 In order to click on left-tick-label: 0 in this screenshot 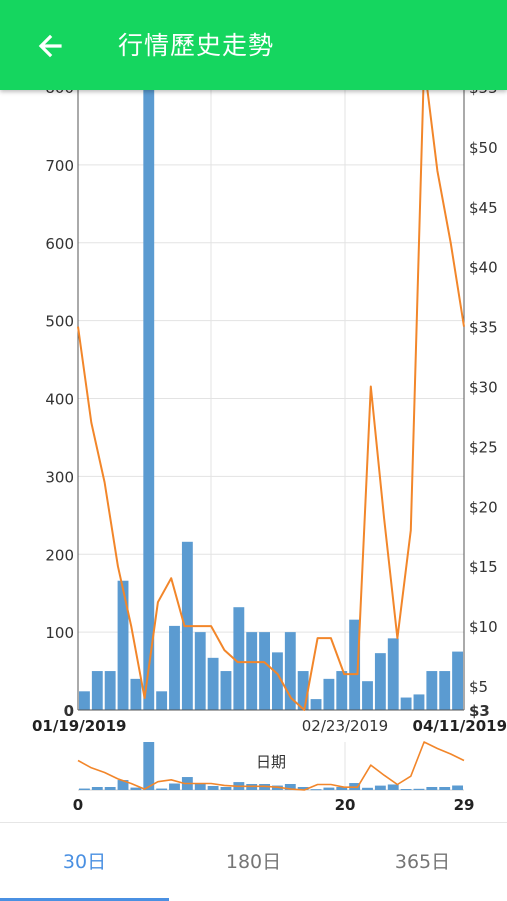, I will do `click(69, 711)`.